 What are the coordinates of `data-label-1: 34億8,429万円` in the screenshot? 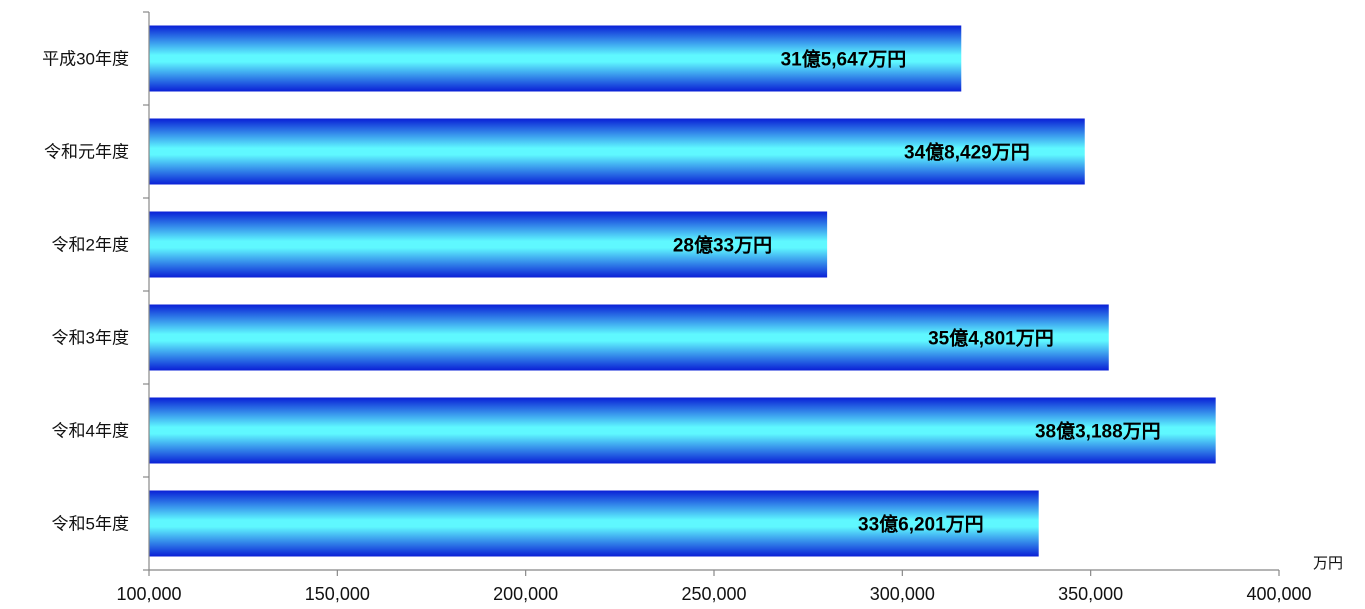 It's located at (967, 152).